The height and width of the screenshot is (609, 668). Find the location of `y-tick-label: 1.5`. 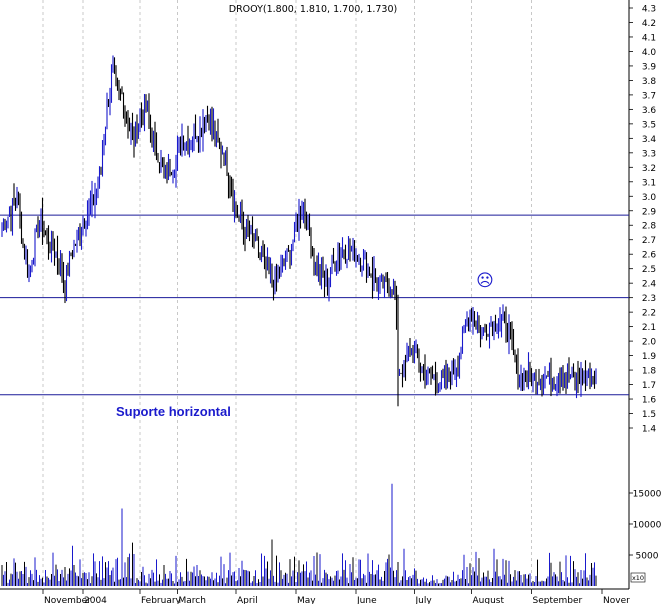

y-tick-label: 1.5 is located at coordinates (649, 415).